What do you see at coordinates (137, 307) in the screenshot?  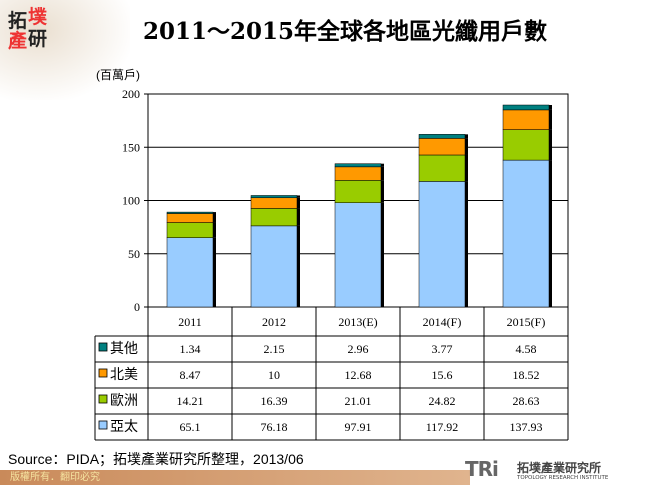 I see `y-tick-label: 0` at bounding box center [137, 307].